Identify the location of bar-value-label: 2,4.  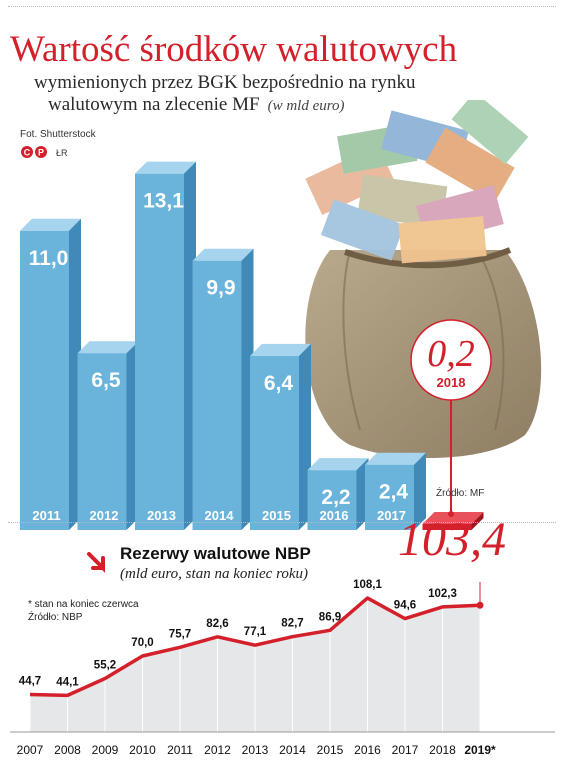
(394, 492).